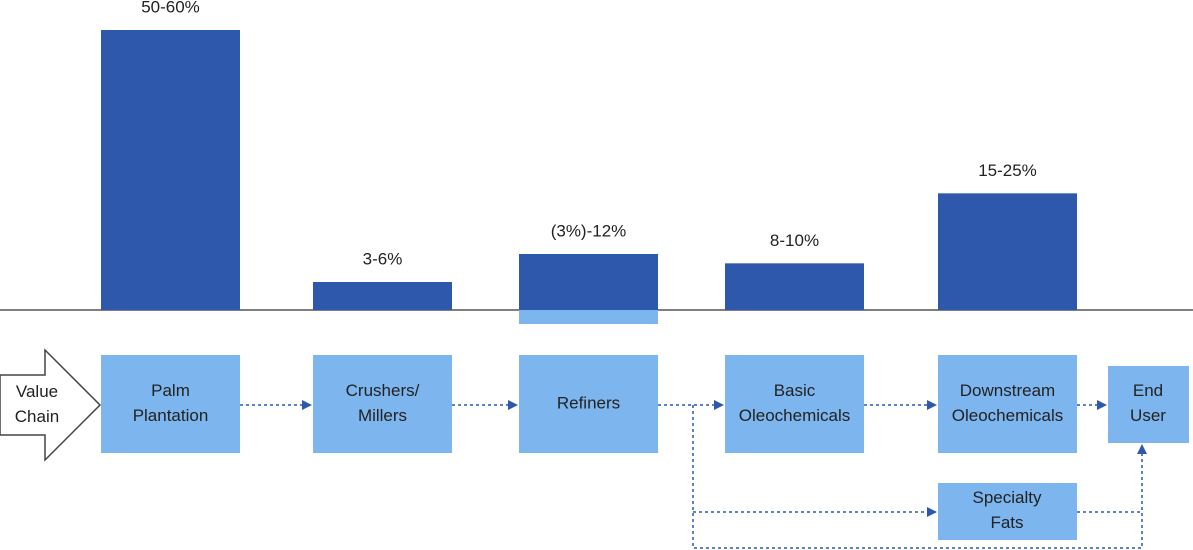 Image resolution: width=1193 pixels, height=550 pixels. I want to click on connector, so click(919, 477).